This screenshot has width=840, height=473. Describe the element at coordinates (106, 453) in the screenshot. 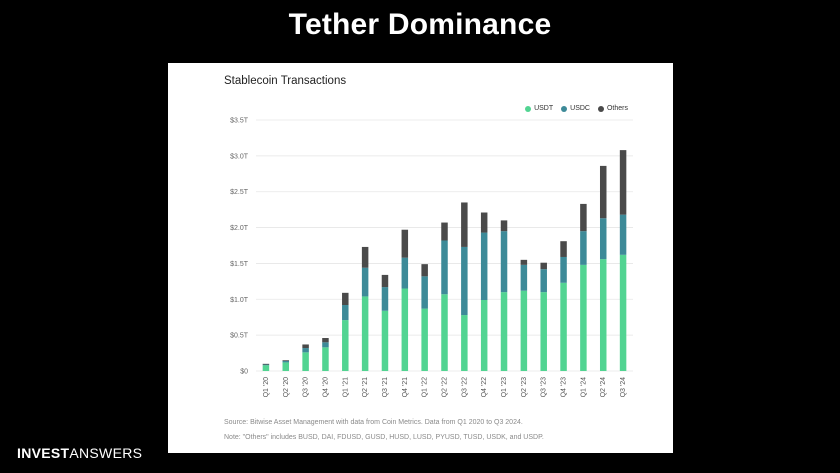

I see `brand-part-2: ANSWERS` at that location.